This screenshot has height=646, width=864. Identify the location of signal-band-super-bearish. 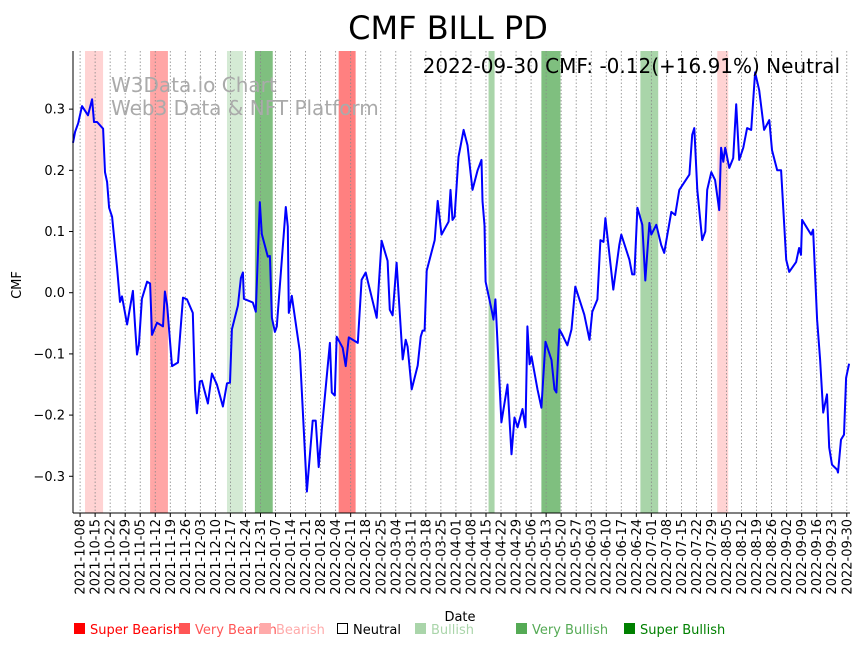
(347, 282).